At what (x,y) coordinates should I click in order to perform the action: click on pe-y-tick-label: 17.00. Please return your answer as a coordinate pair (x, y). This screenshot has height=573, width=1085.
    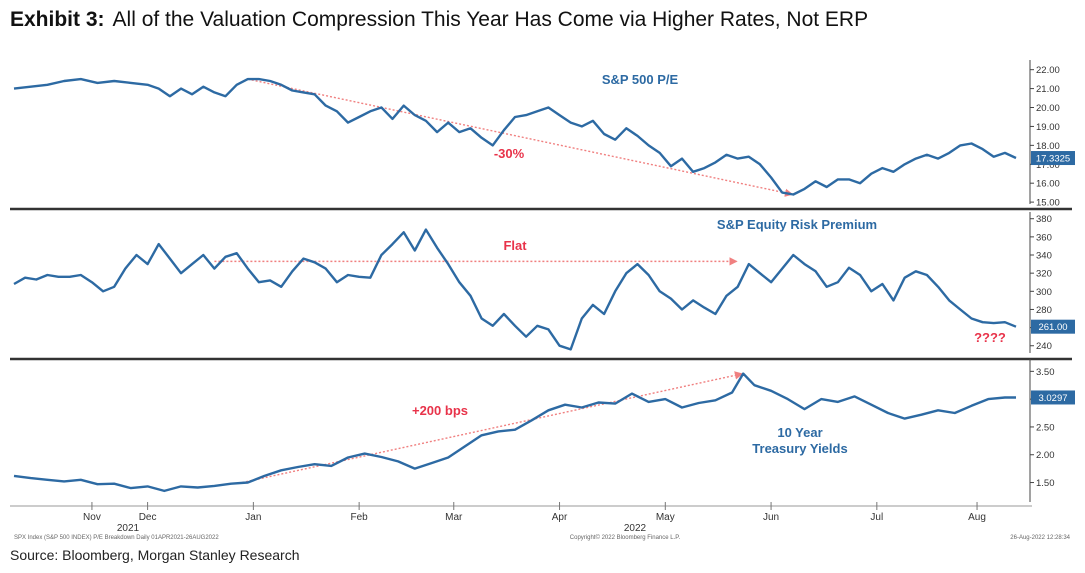
    Looking at the image, I should click on (1048, 165).